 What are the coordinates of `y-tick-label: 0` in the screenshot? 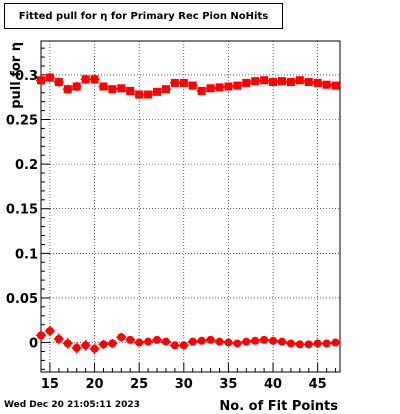 It's located at (33, 344).